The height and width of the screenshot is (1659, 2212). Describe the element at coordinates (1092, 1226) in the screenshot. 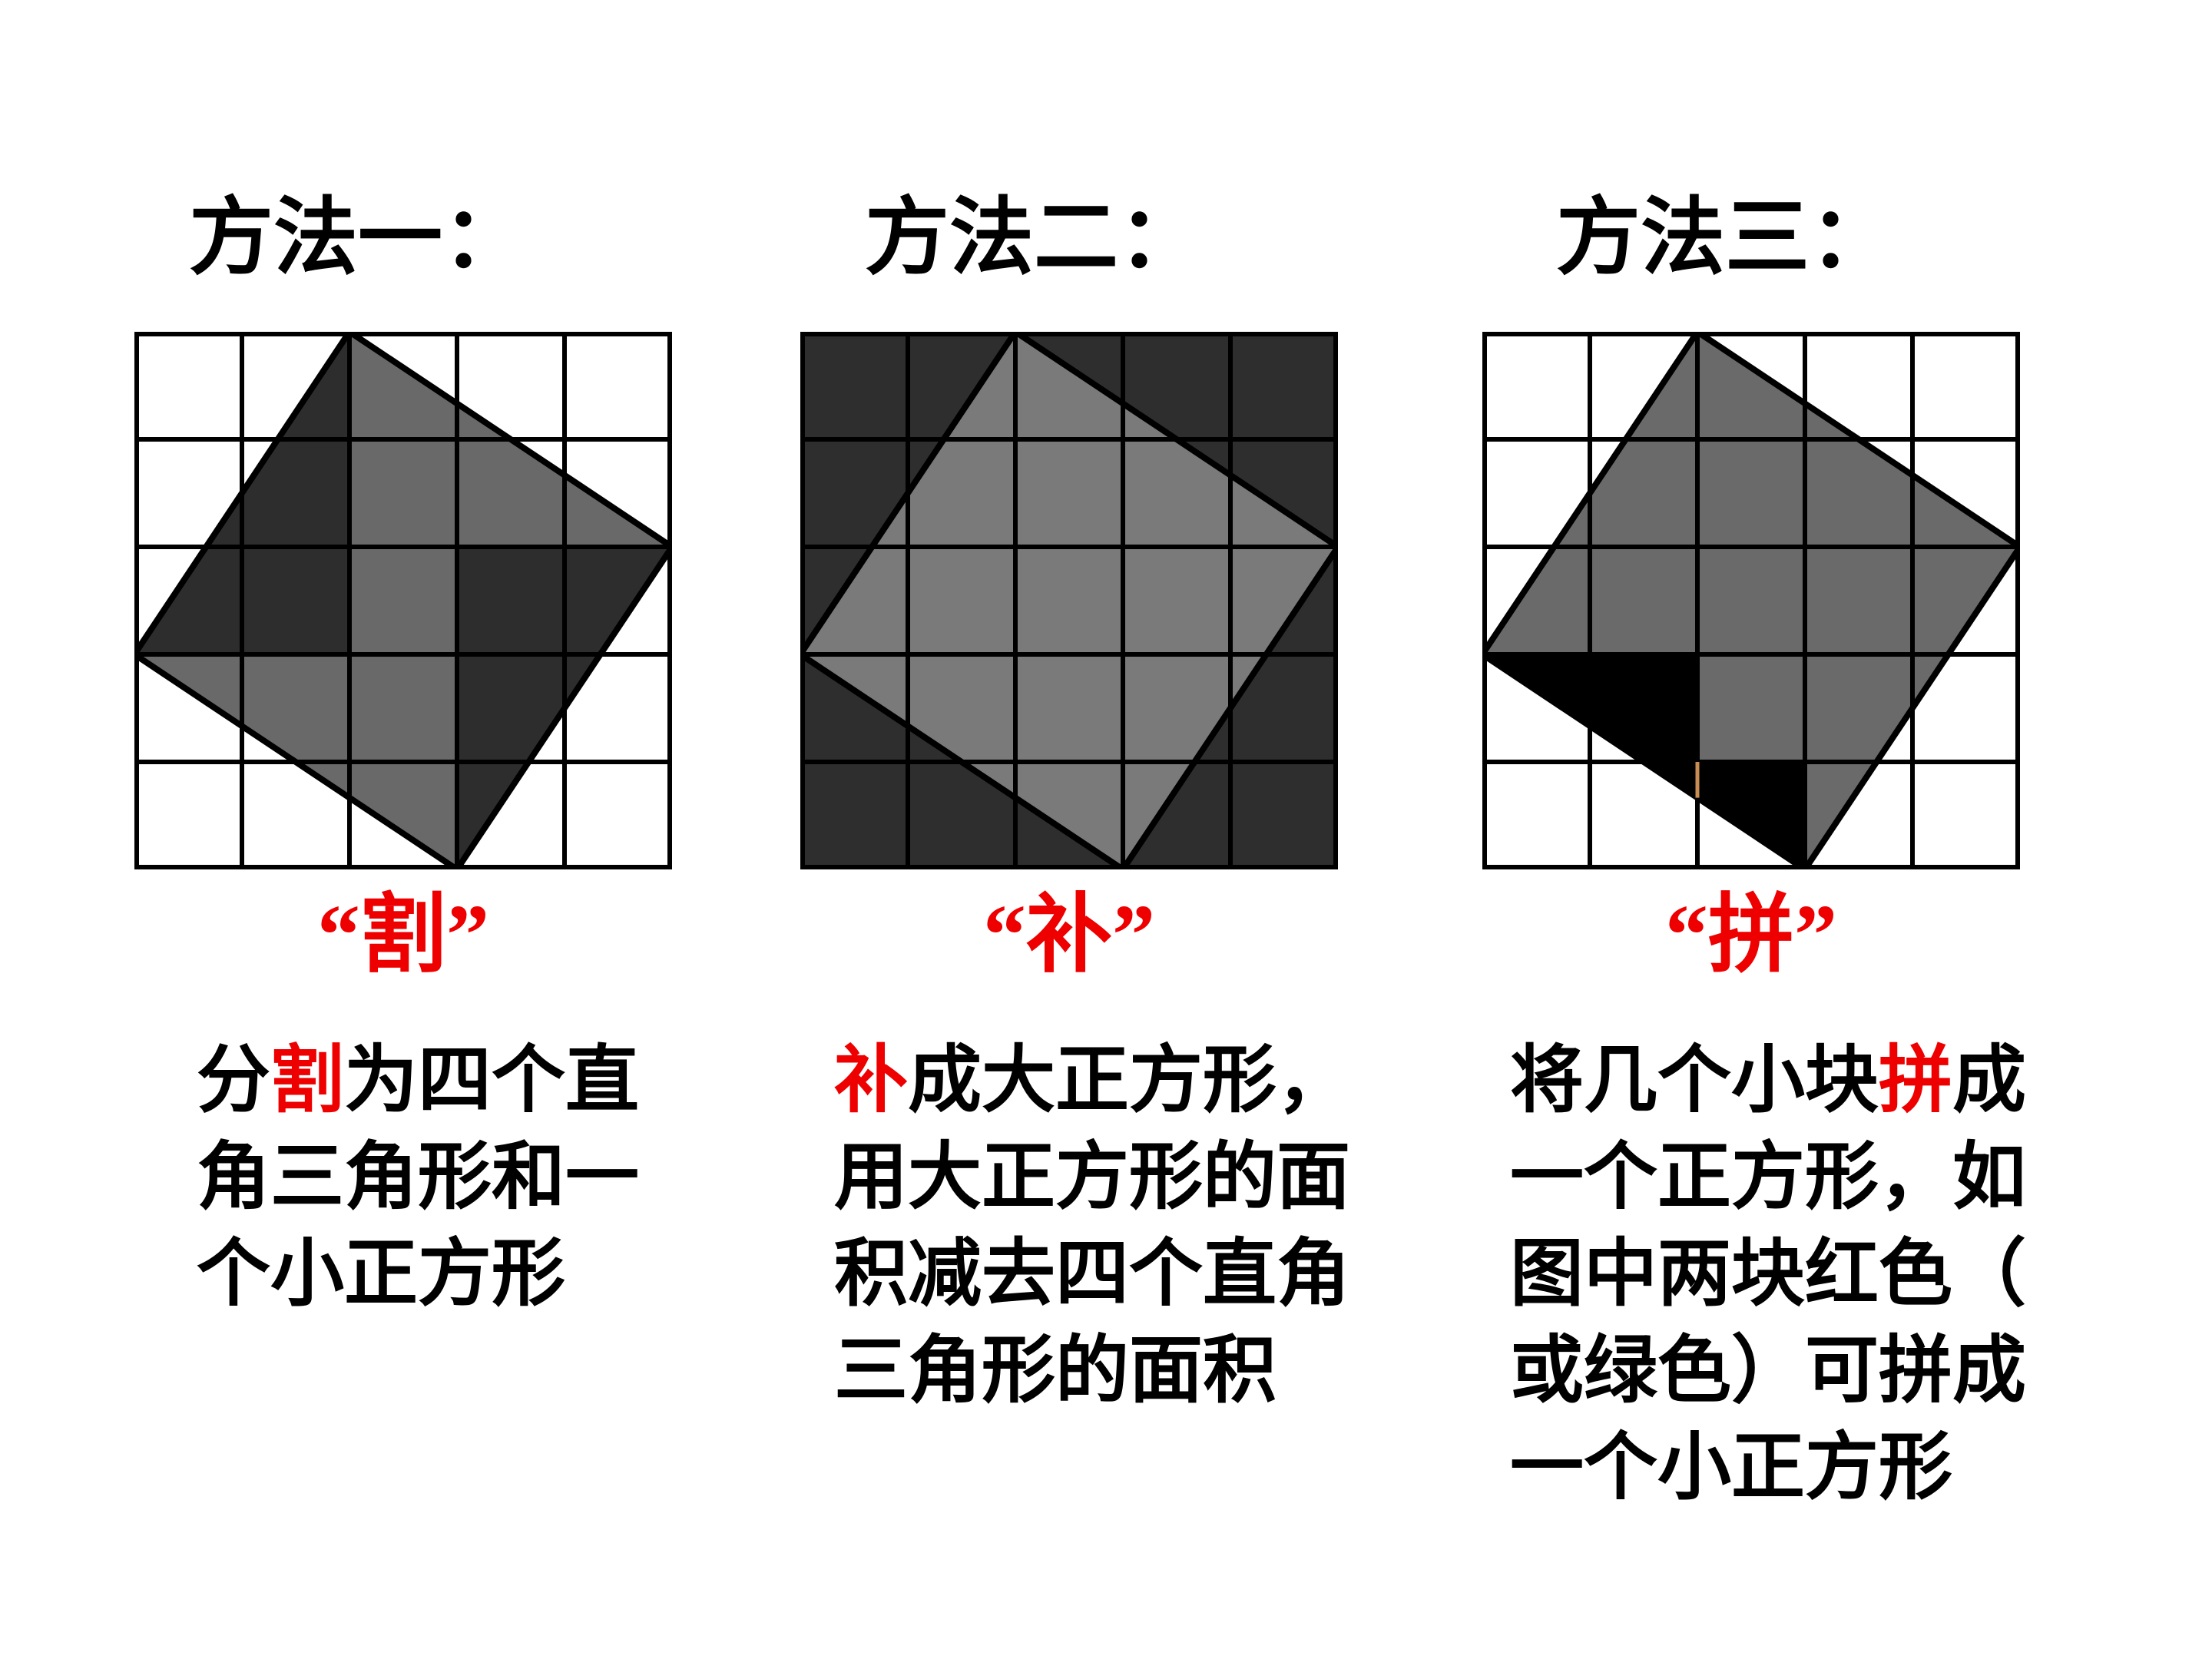

I see `method-2-description: 补成大正方形， 用大正方形的面 积减去四个直角 三角形的面积` at that location.